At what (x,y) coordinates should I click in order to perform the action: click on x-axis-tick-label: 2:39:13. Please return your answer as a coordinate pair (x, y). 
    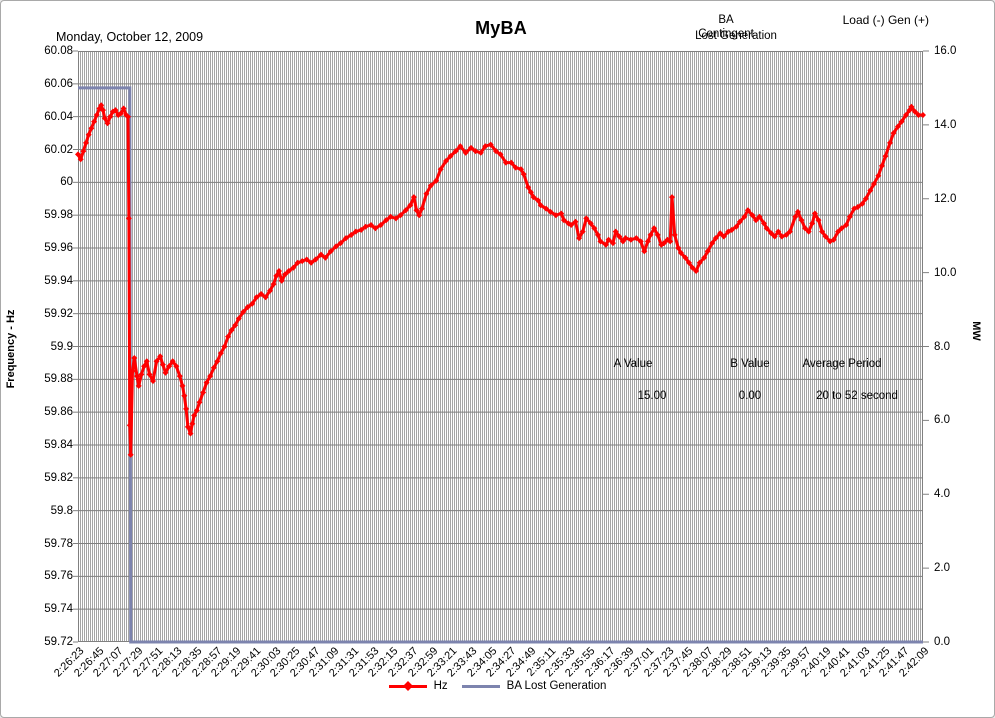
    Looking at the image, I should click on (757, 662).